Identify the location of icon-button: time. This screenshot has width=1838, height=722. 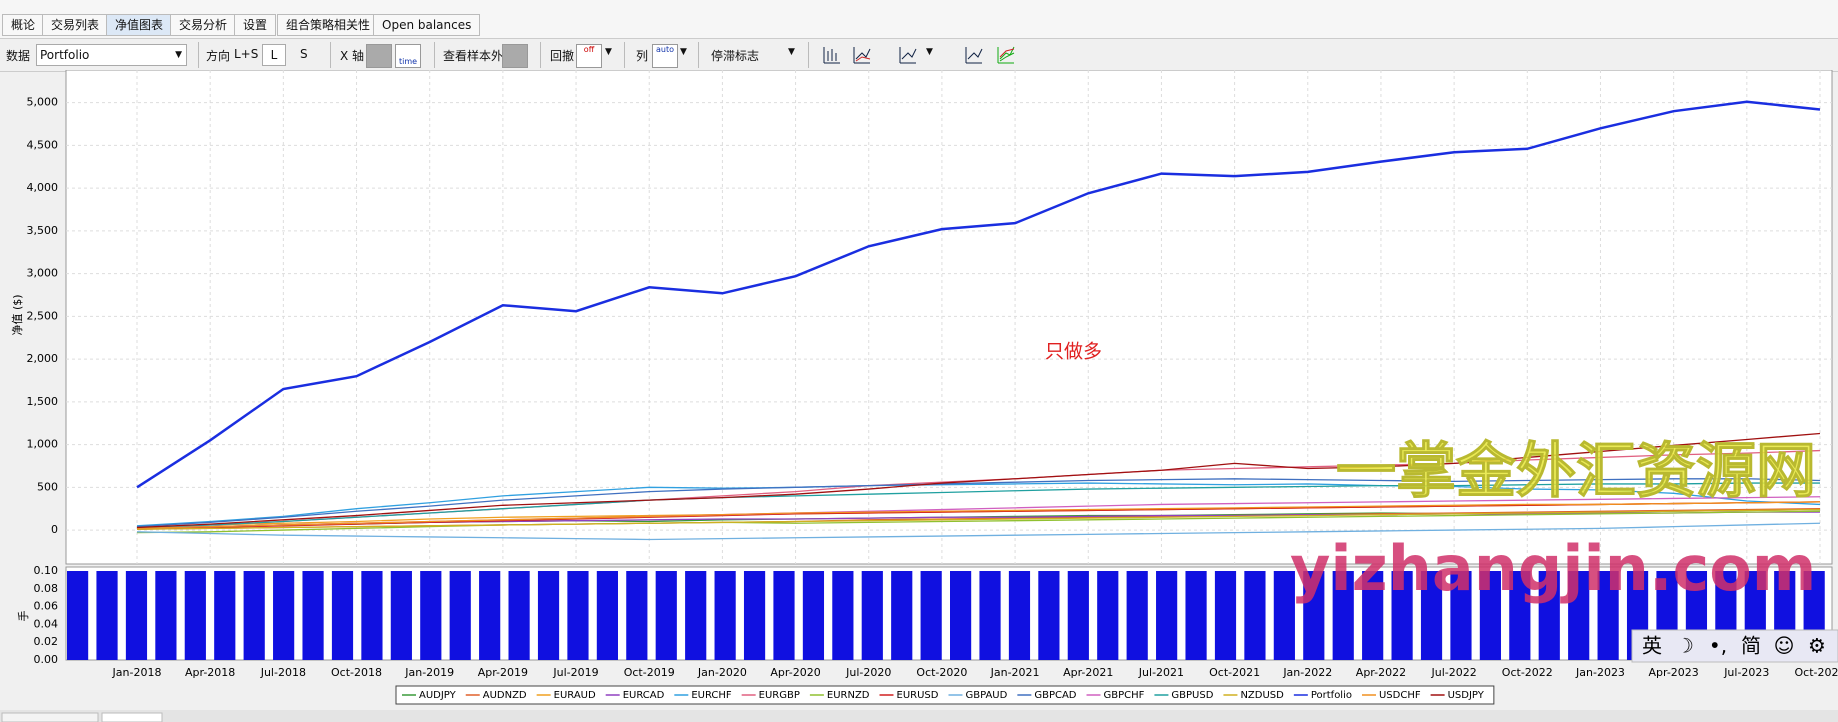
(408, 56).